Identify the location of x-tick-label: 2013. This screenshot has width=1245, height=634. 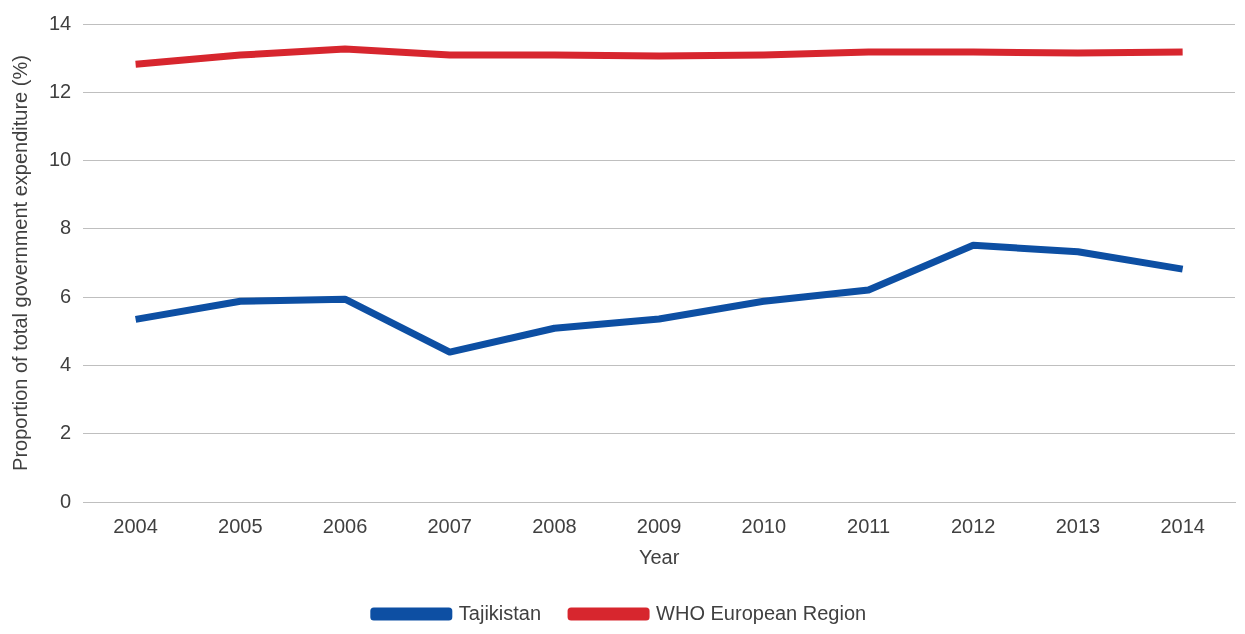
(1078, 525).